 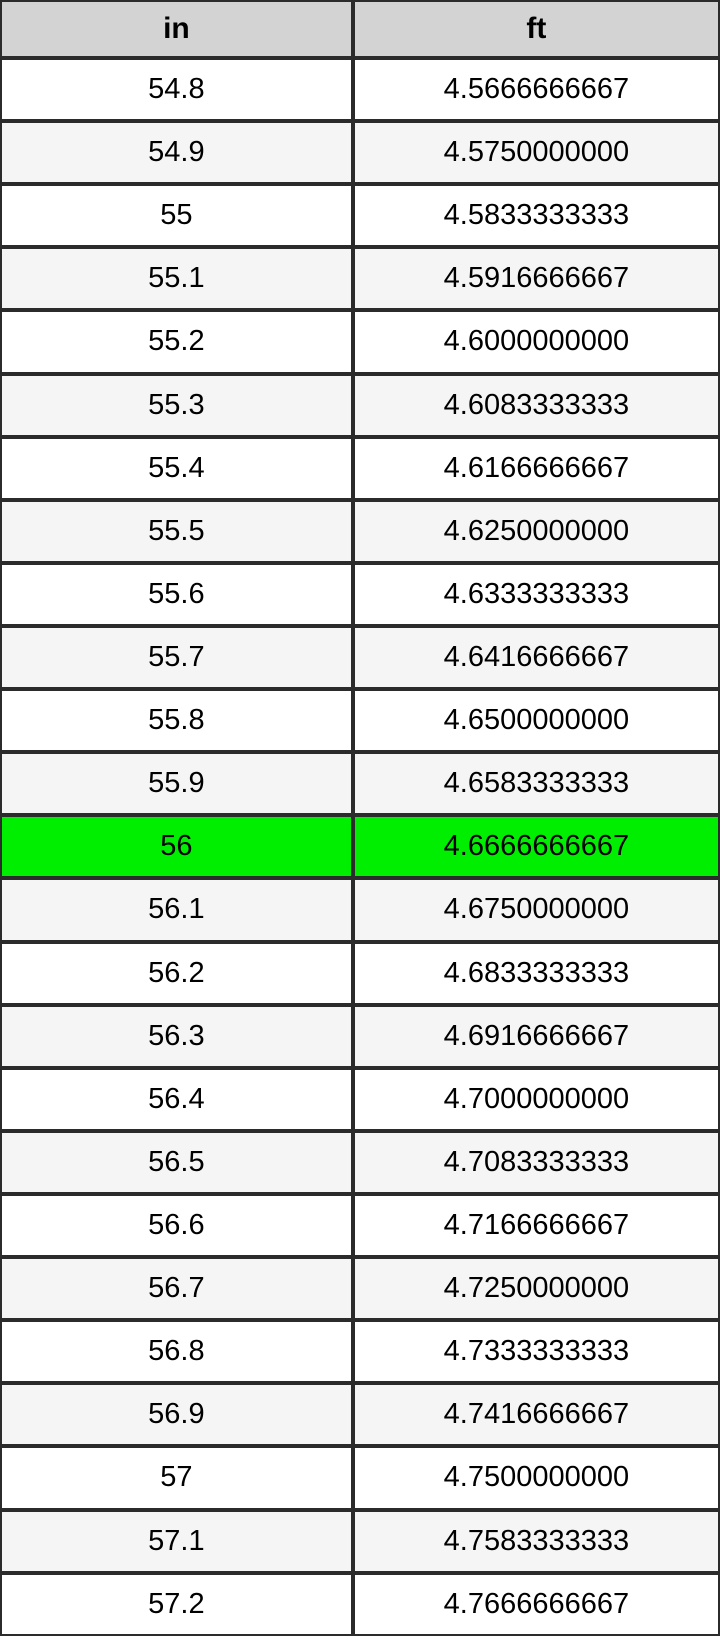 I want to click on ft-cell: 4.6166666667, so click(x=536, y=468).